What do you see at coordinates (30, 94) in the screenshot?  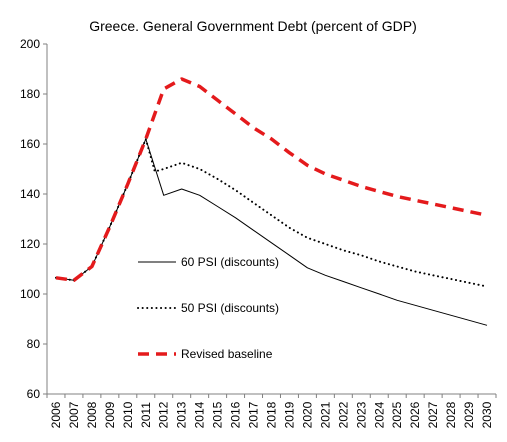 I see `y-tick-label: 180` at bounding box center [30, 94].